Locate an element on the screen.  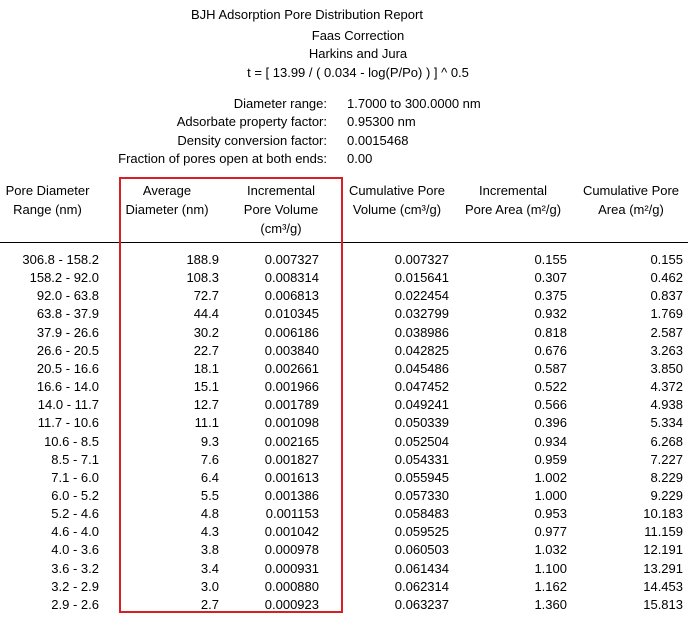
incr-area-cell: 0.155 is located at coordinates (550, 259).